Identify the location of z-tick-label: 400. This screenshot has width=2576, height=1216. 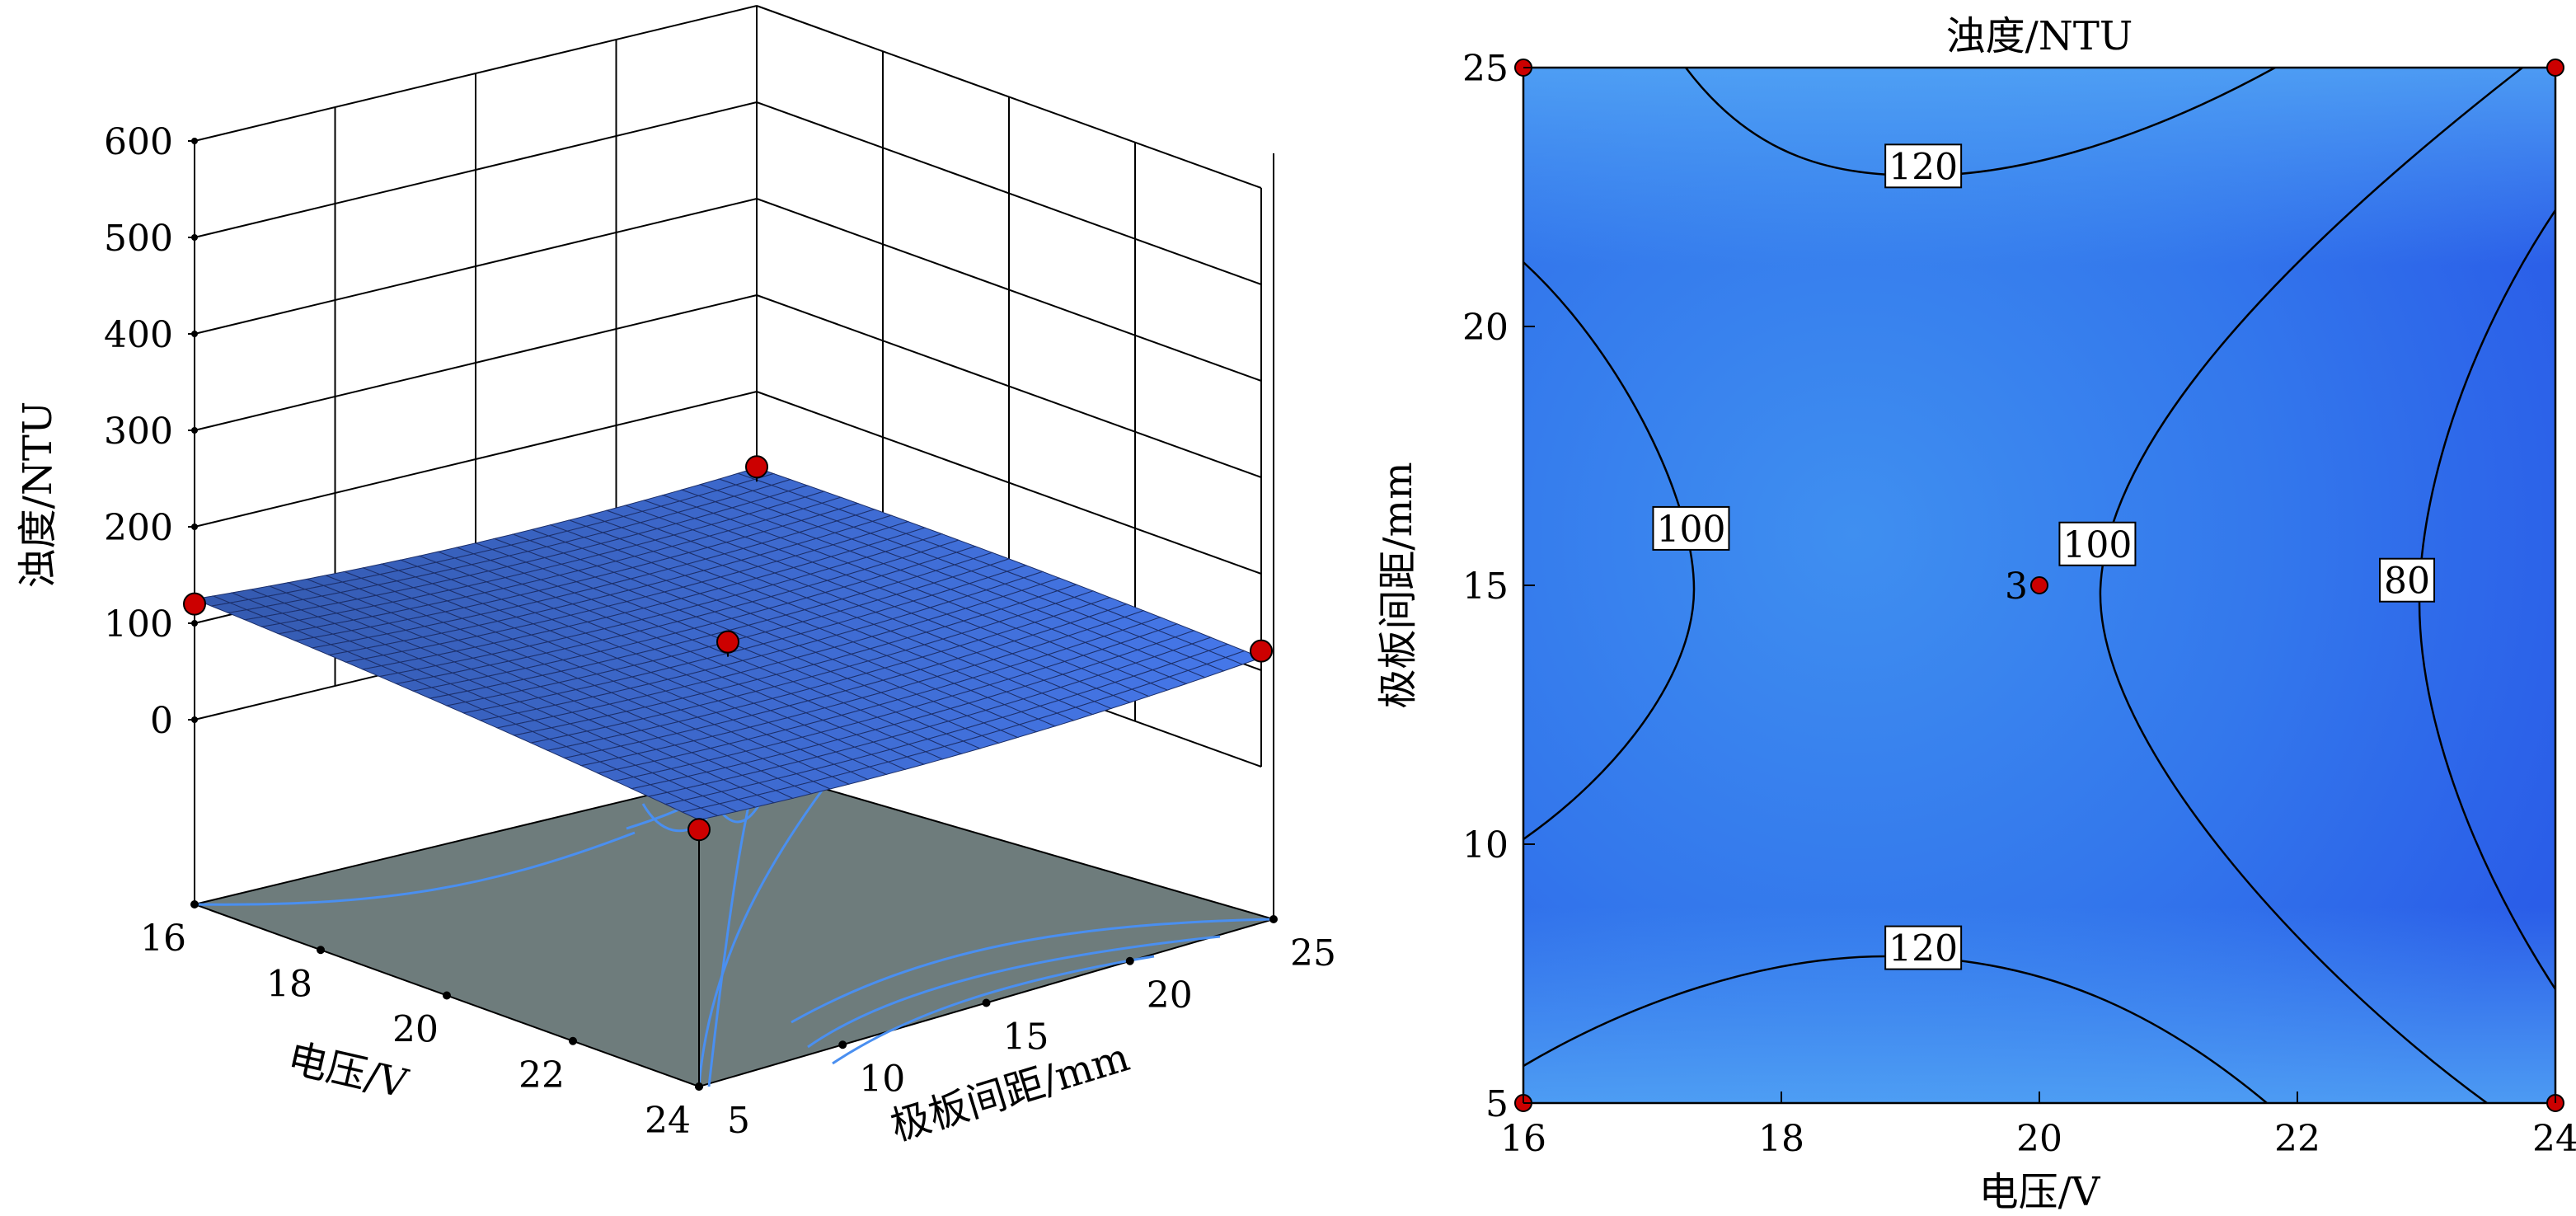
(139, 335).